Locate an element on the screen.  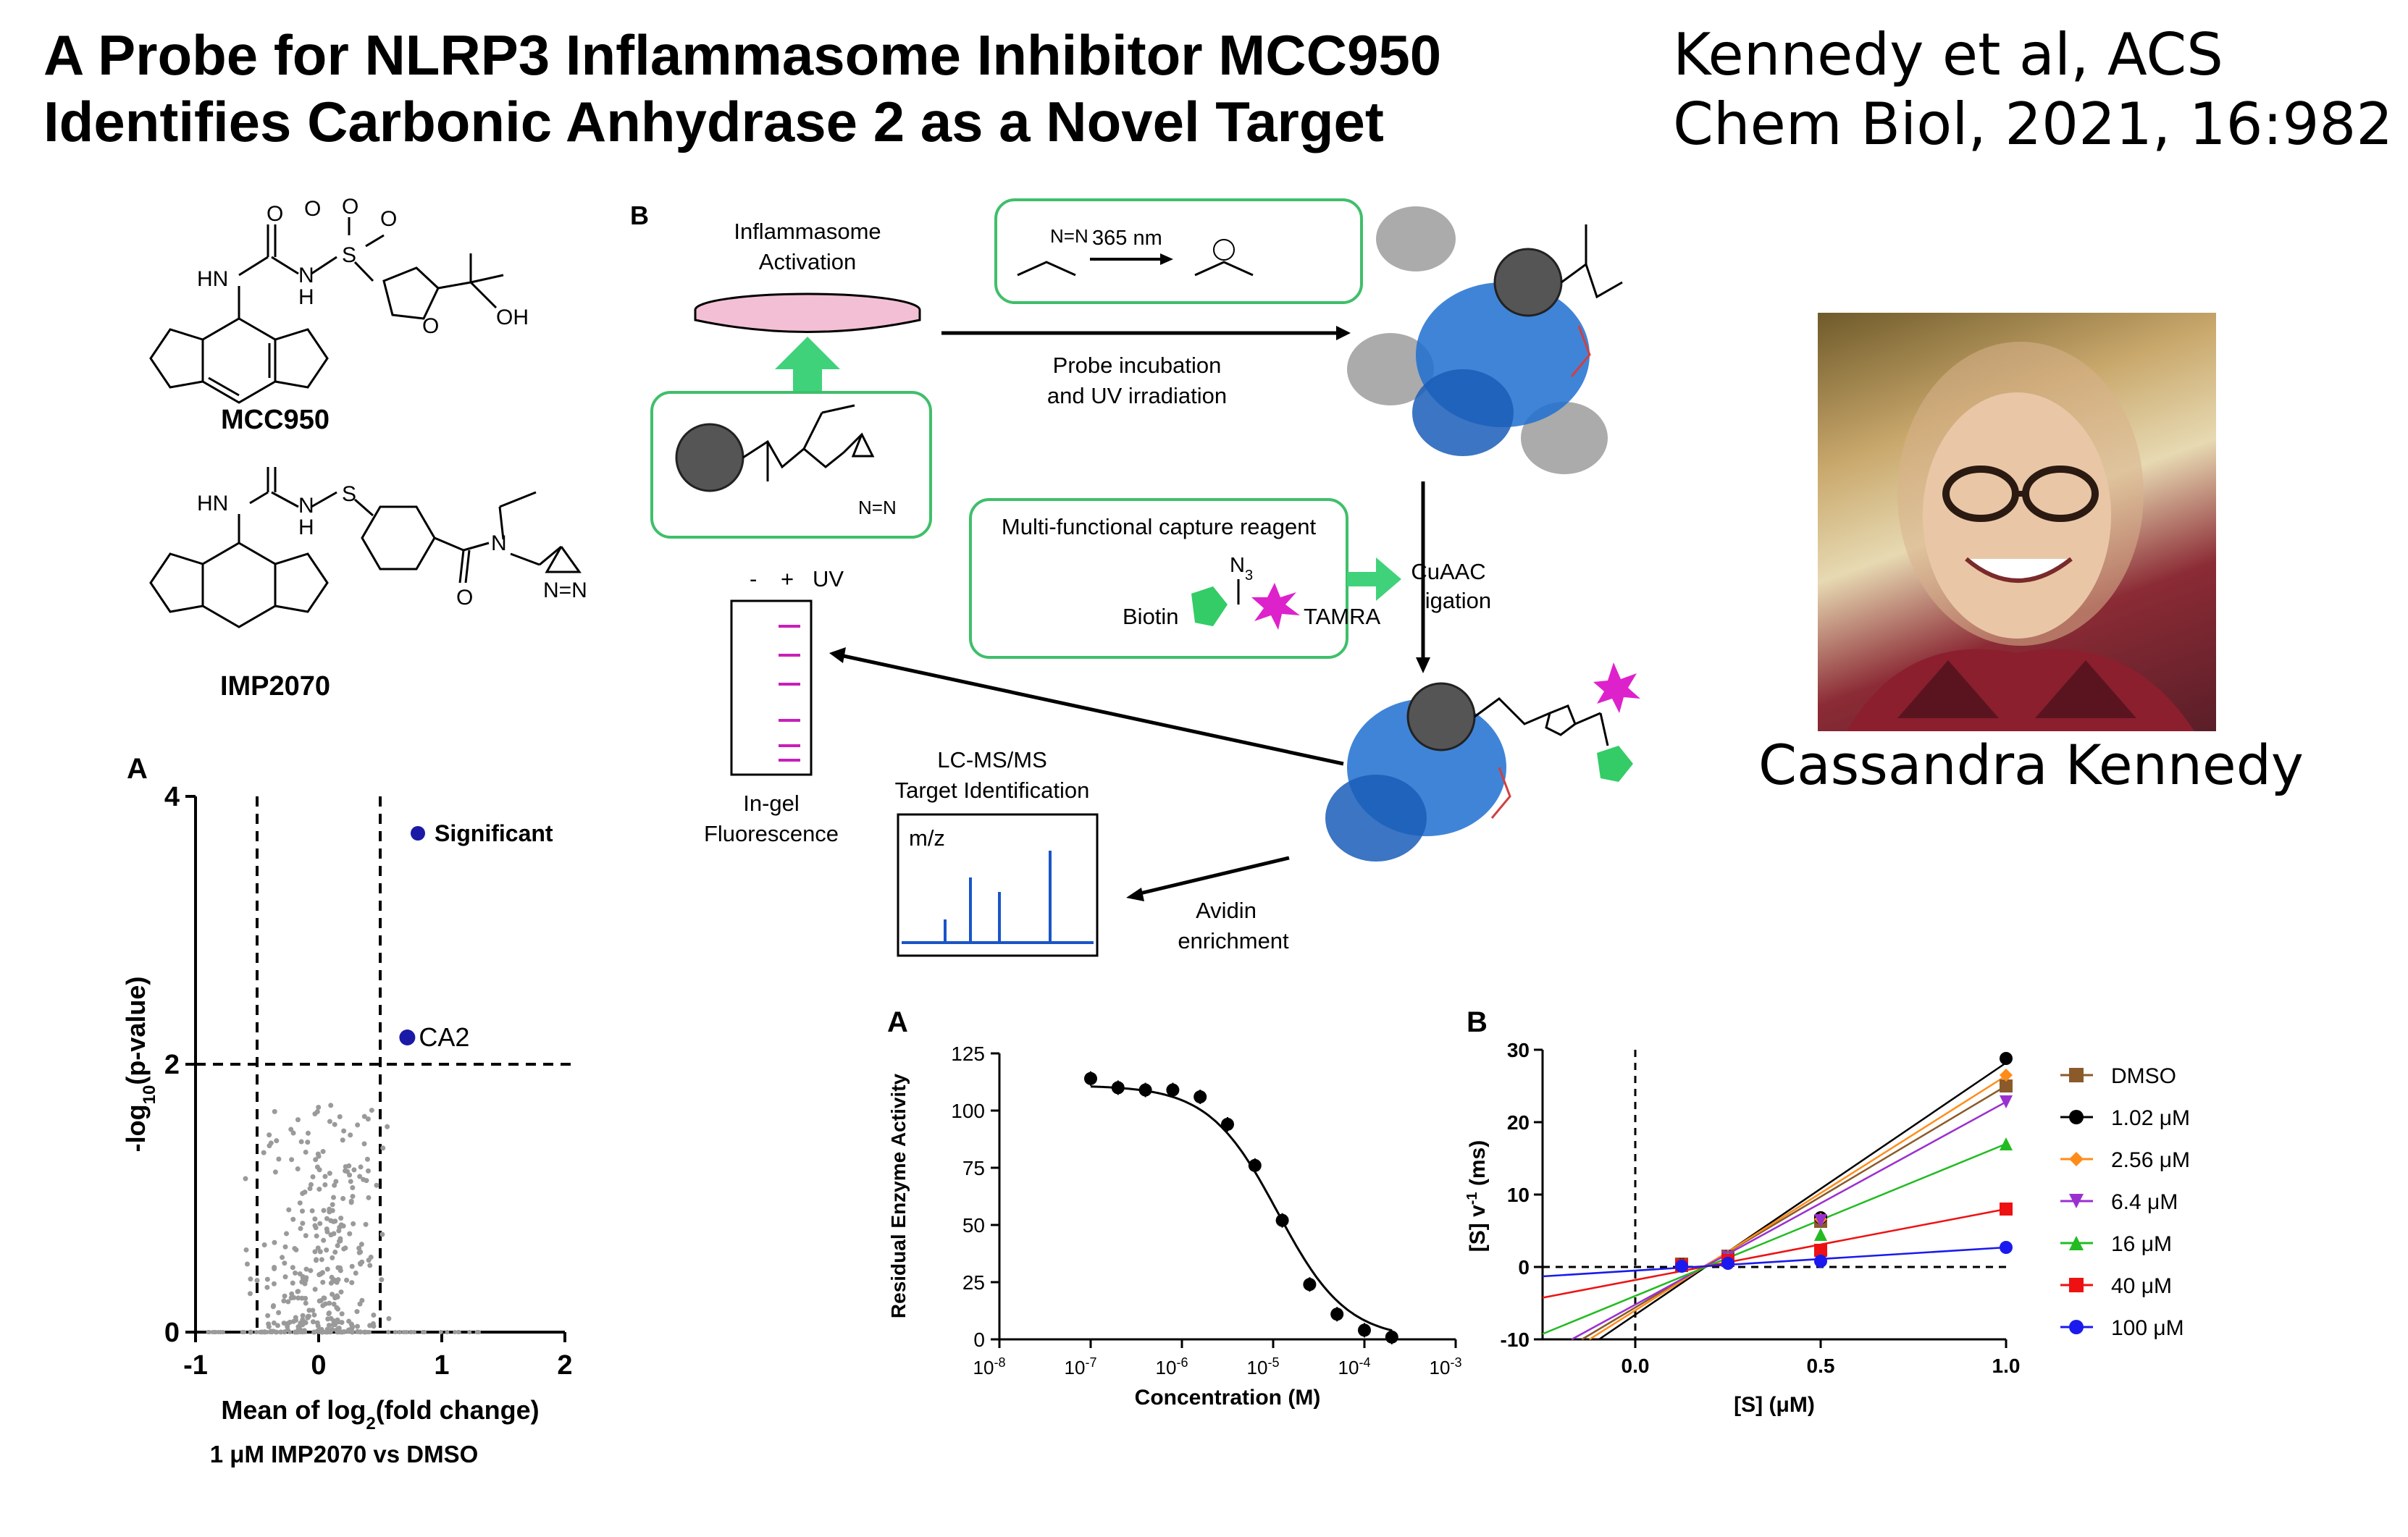
volcano-y-axis-label: -log10(p-value) is located at coordinates (140, 1065).